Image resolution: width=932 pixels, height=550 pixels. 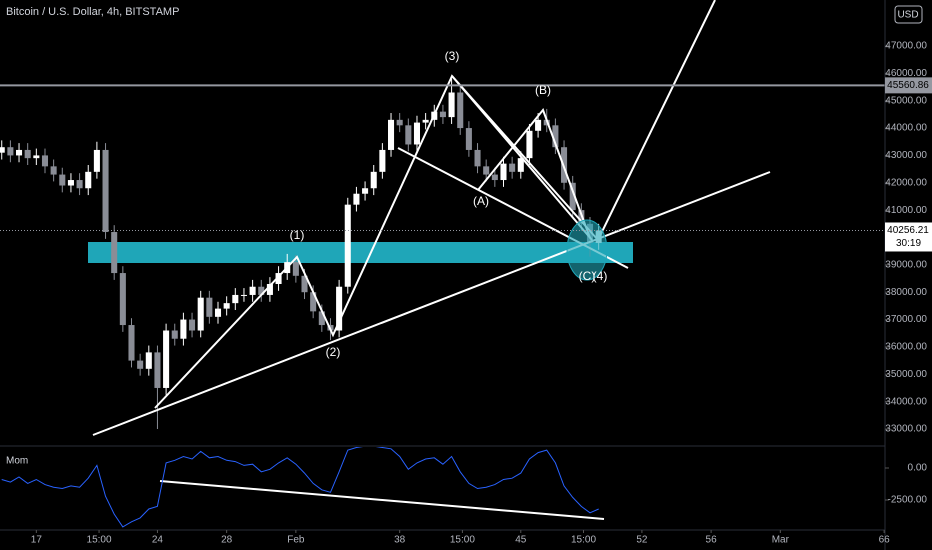 I want to click on trend-line, so click(x=522, y=158).